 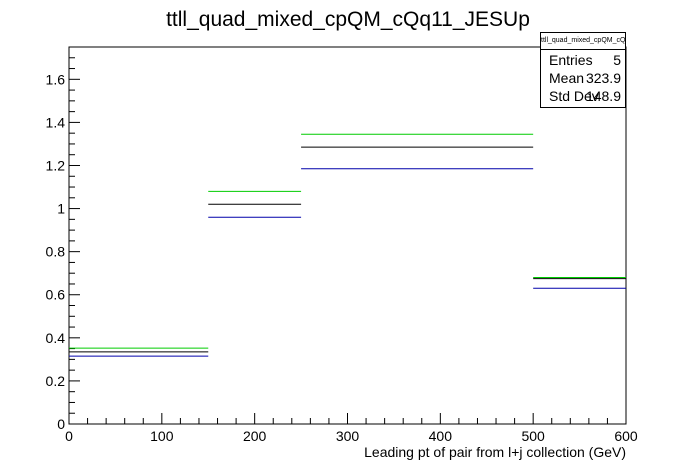 I want to click on y-tick-label: 1.2, so click(x=56, y=165).